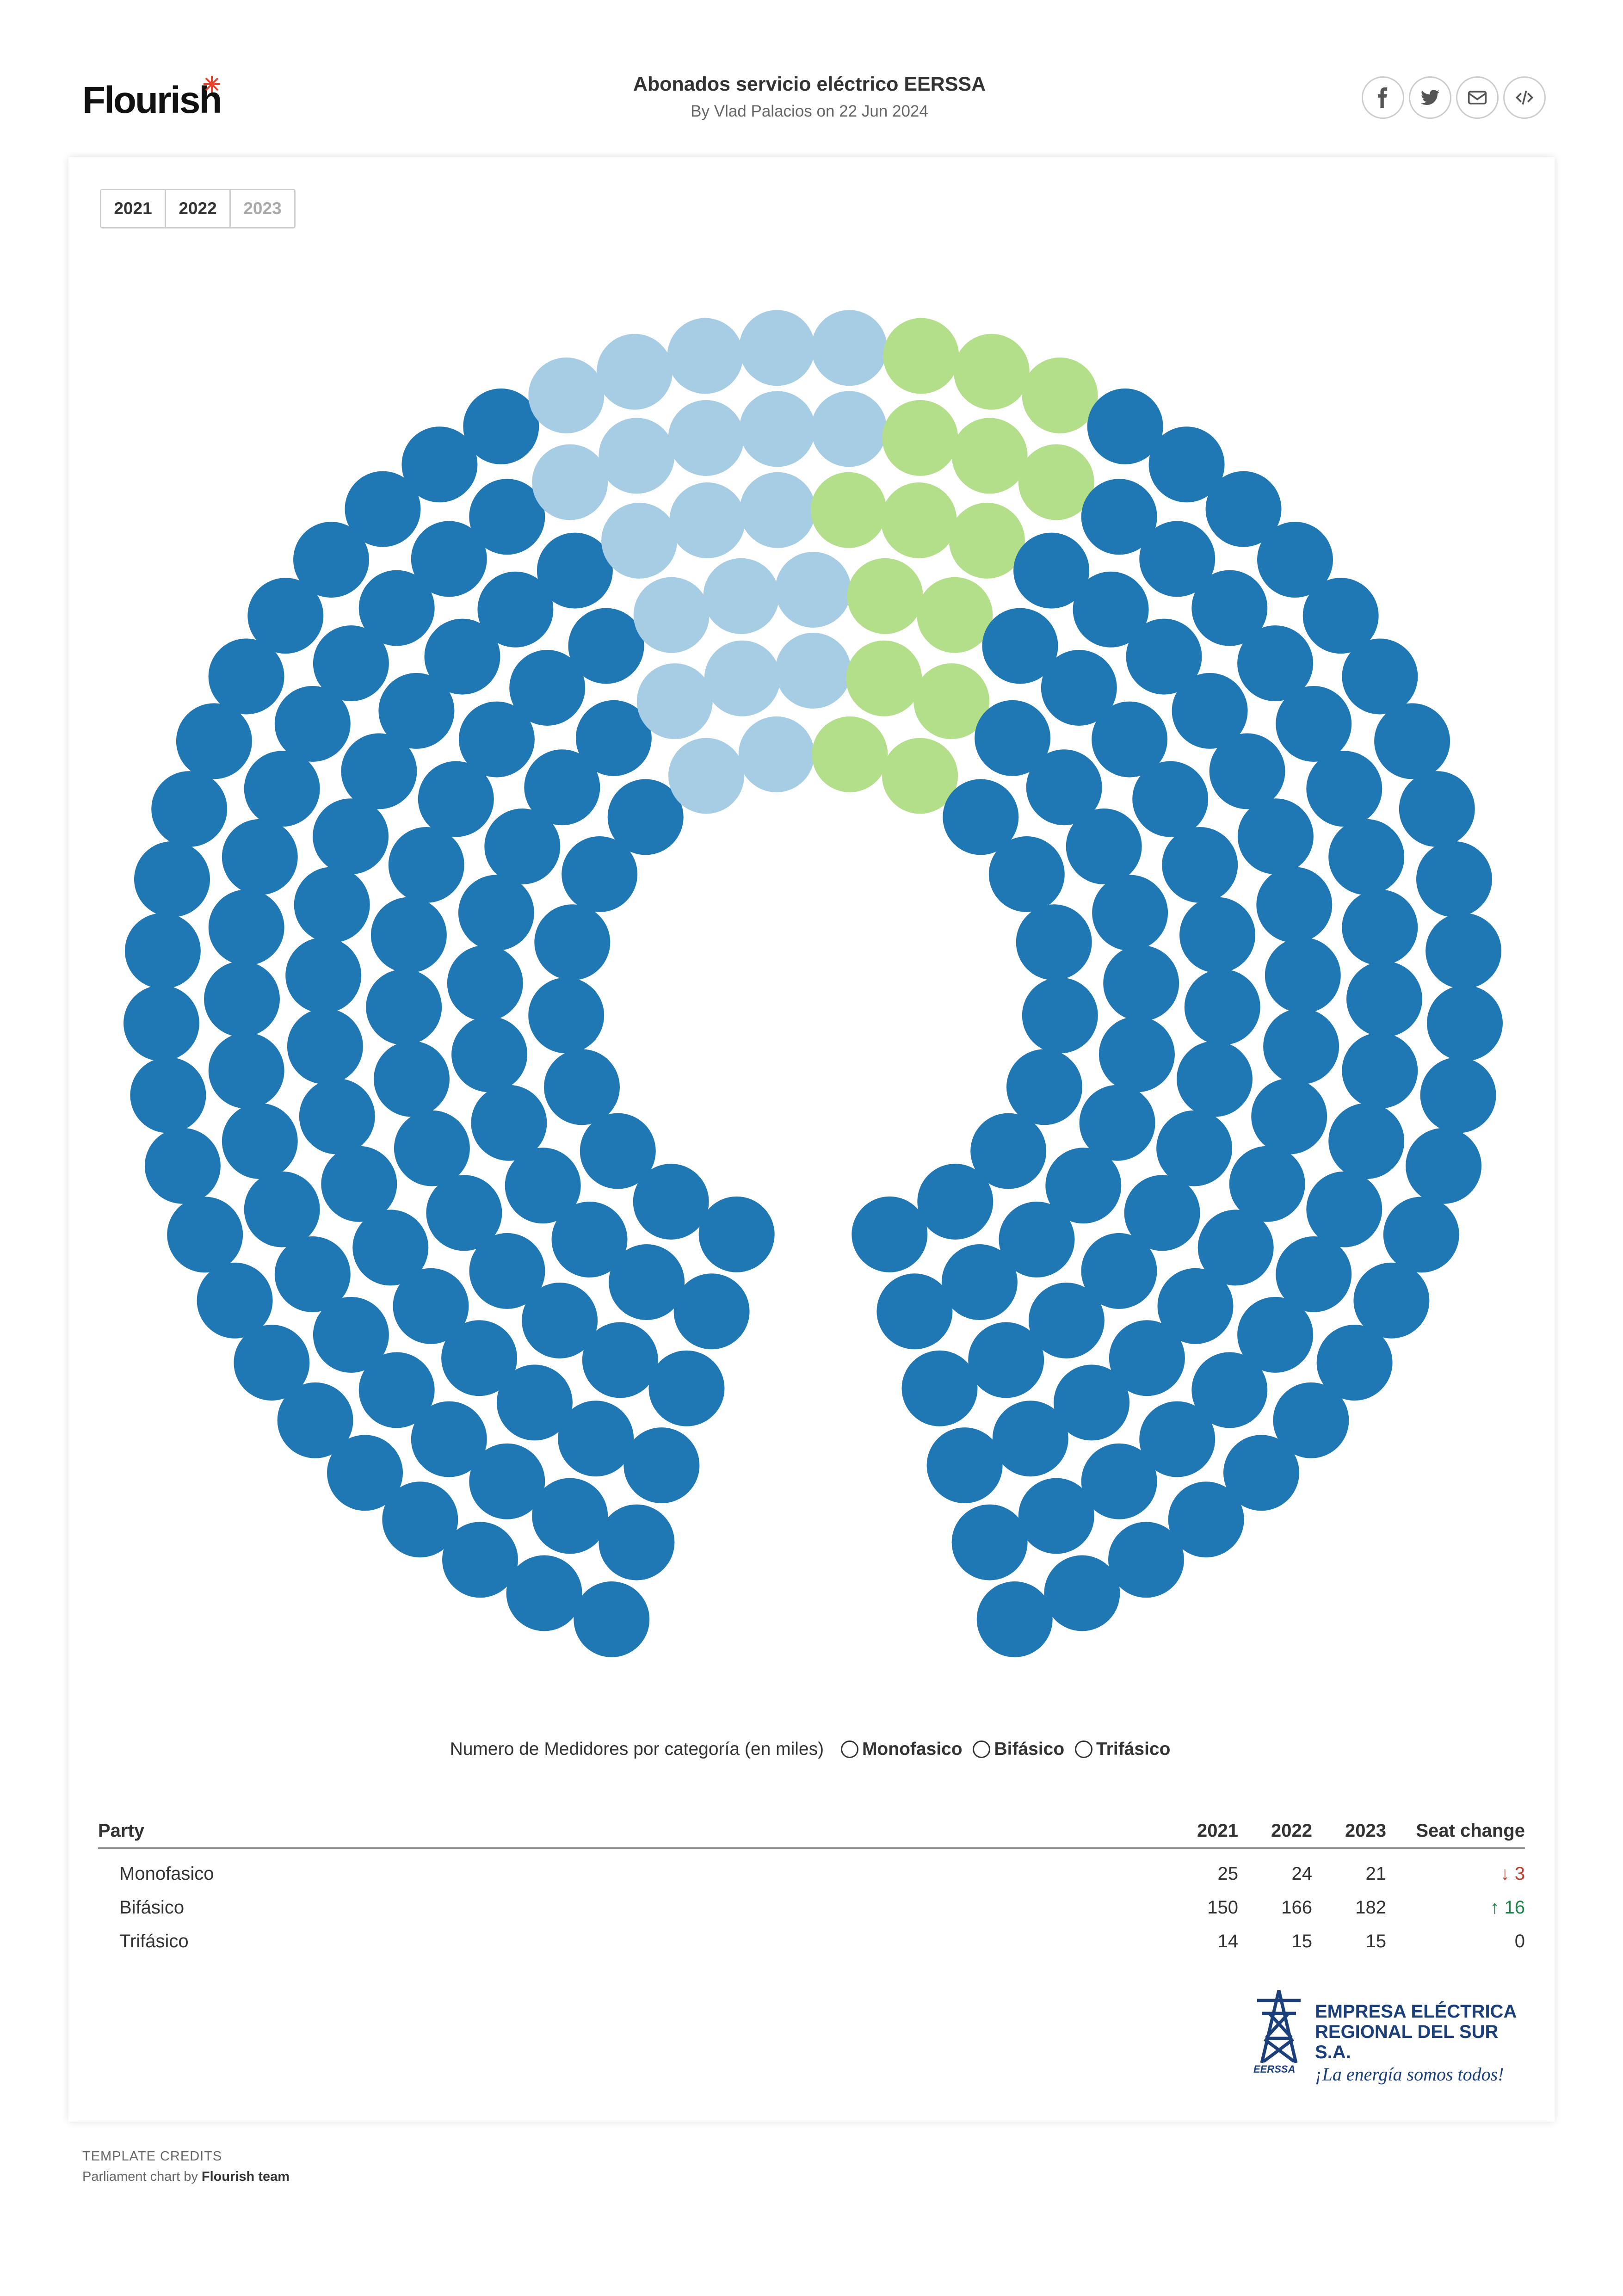 The image size is (1623, 2296). Describe the element at coordinates (262, 208) in the screenshot. I see `tab-2023: 2023` at that location.